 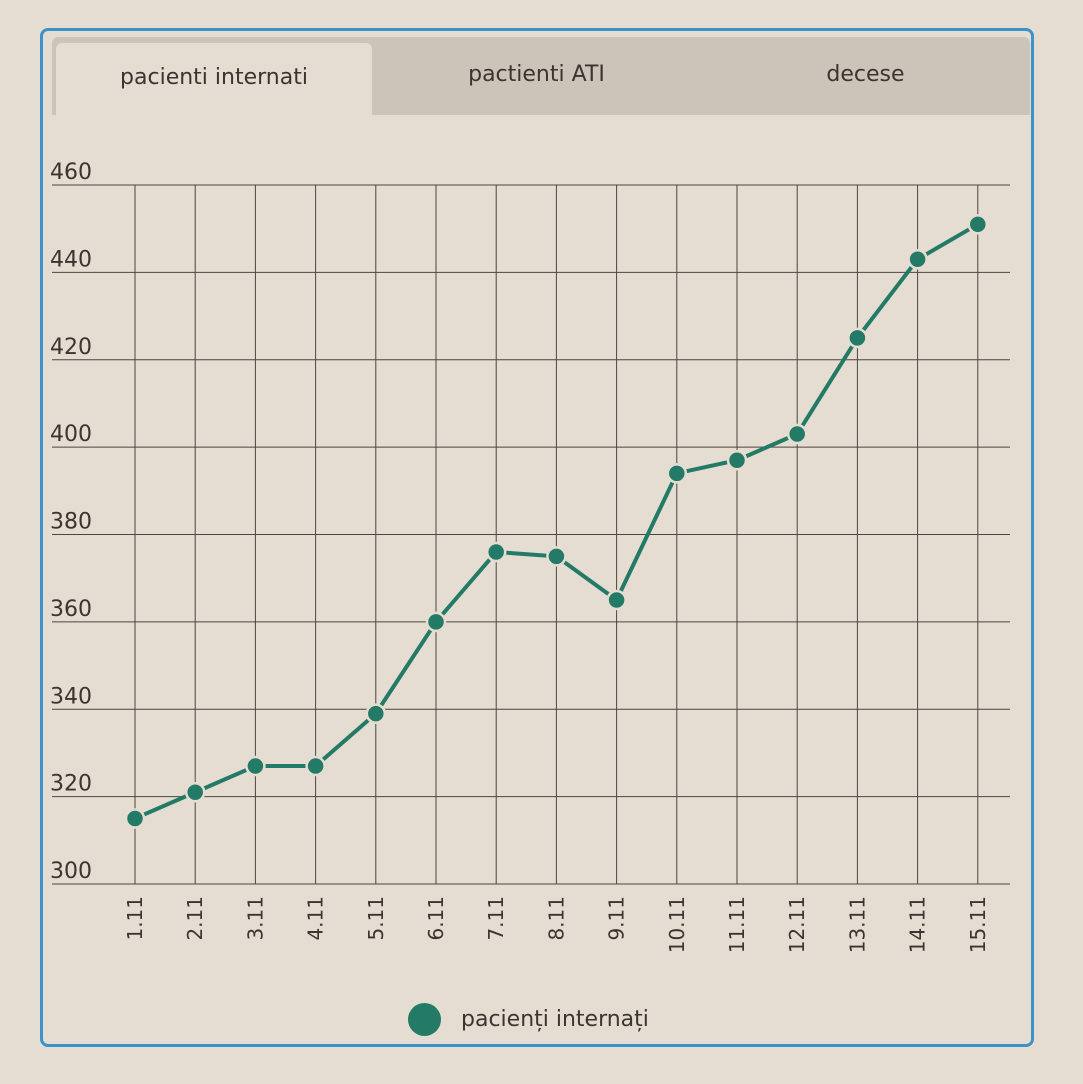 What do you see at coordinates (71, 259) in the screenshot?
I see `y-tick-label: 440` at bounding box center [71, 259].